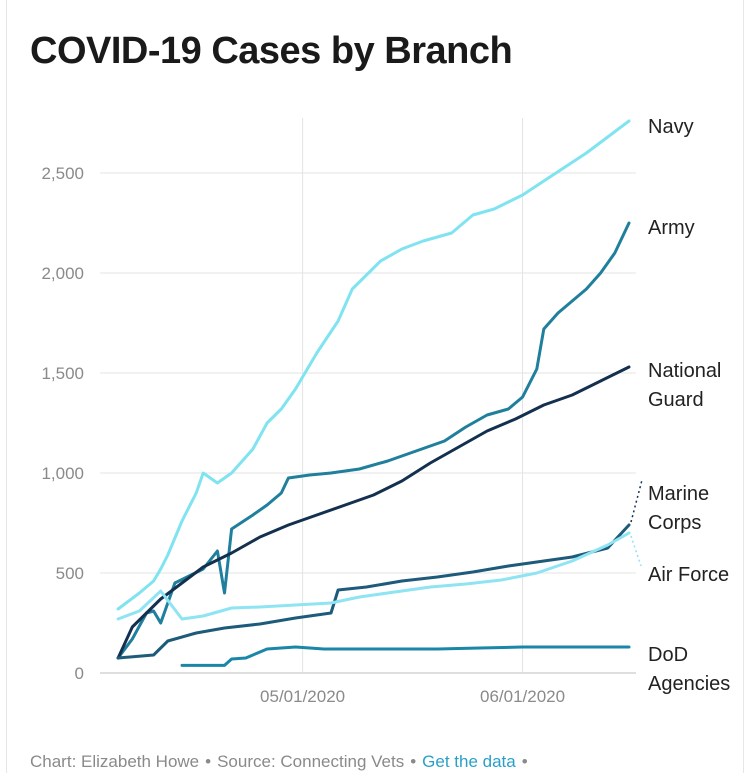 The height and width of the screenshot is (773, 750). I want to click on air-force-leader, so click(636, 551).